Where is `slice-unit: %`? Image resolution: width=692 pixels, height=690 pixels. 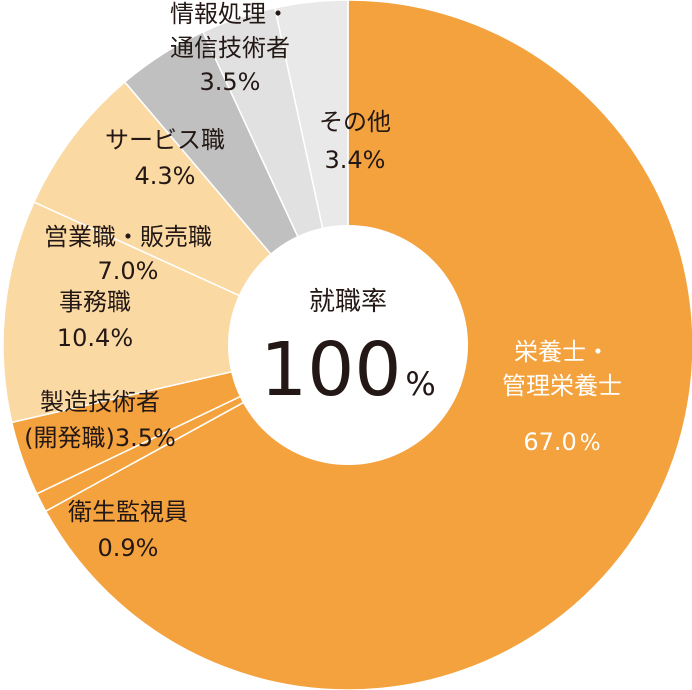 slice-unit: % is located at coordinates (590, 443).